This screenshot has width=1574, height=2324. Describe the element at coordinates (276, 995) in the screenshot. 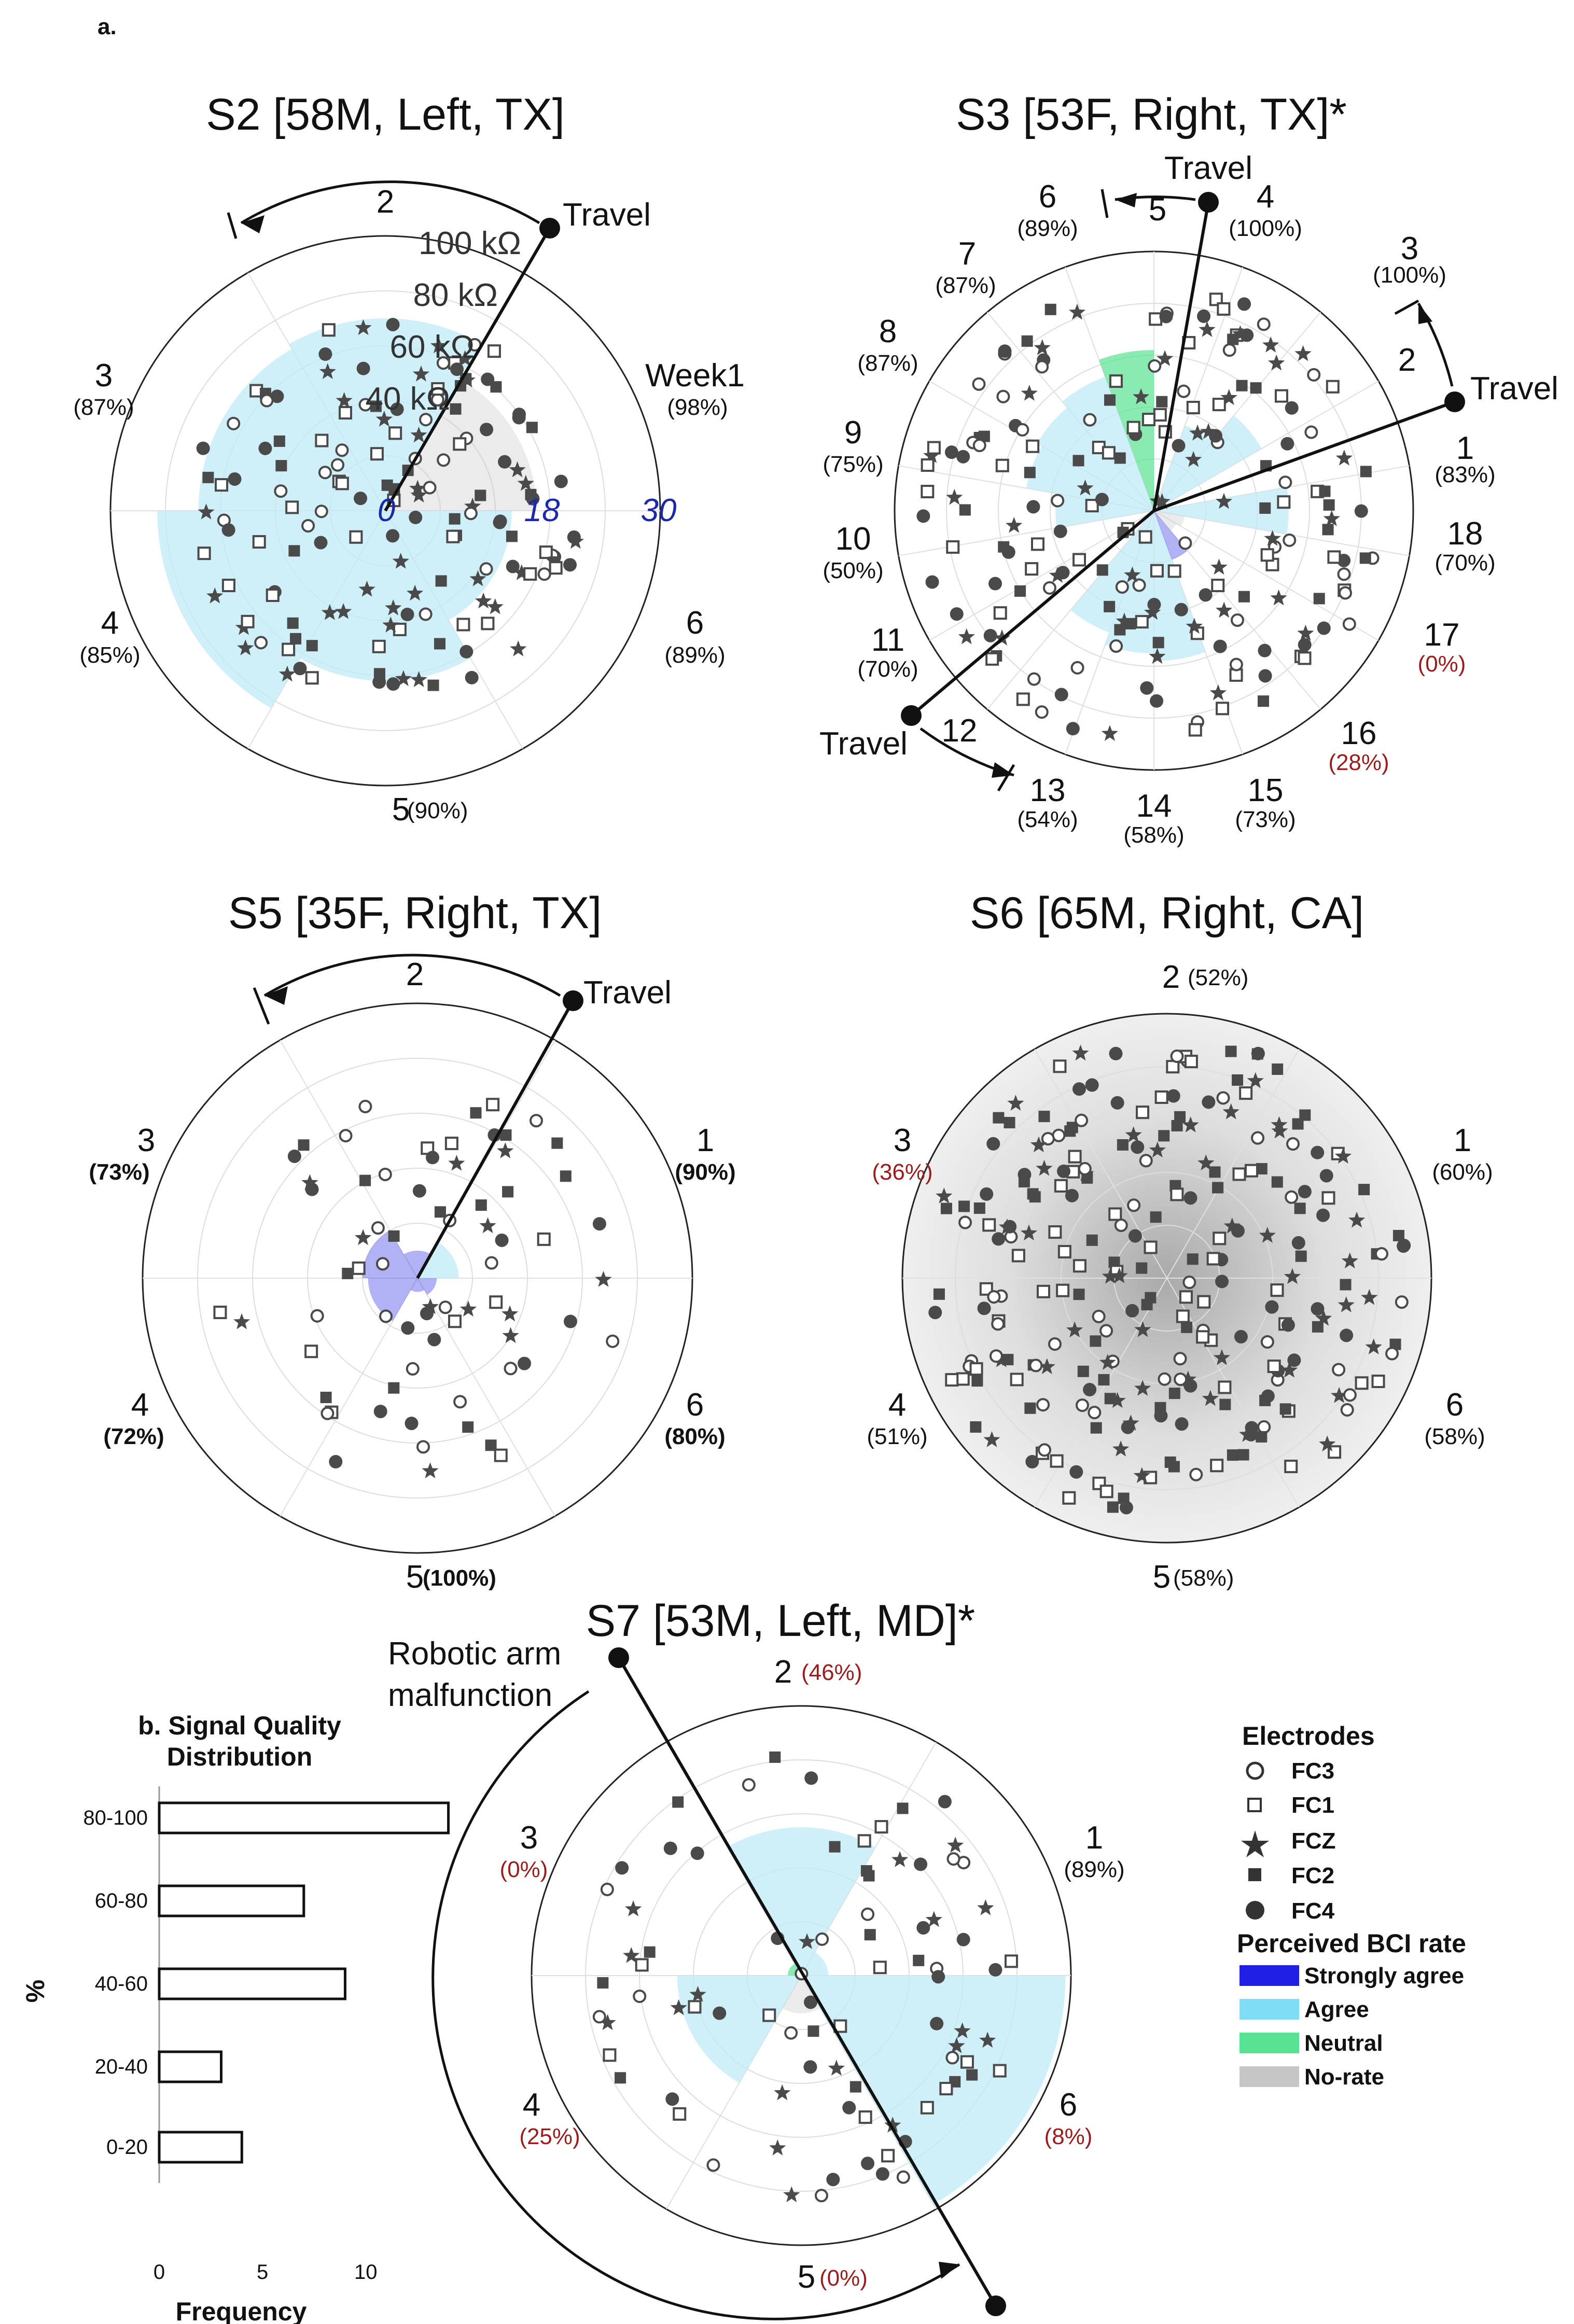

I see `arrow-head` at that location.